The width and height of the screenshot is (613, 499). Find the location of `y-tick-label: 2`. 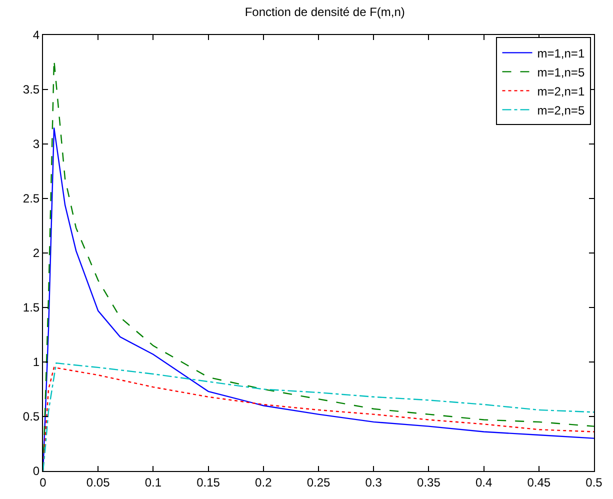

y-tick-label: 2 is located at coordinates (36, 253).